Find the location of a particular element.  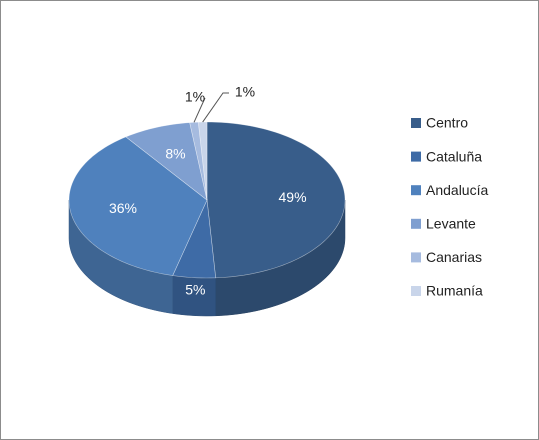

data-label: 36% is located at coordinates (123, 208).